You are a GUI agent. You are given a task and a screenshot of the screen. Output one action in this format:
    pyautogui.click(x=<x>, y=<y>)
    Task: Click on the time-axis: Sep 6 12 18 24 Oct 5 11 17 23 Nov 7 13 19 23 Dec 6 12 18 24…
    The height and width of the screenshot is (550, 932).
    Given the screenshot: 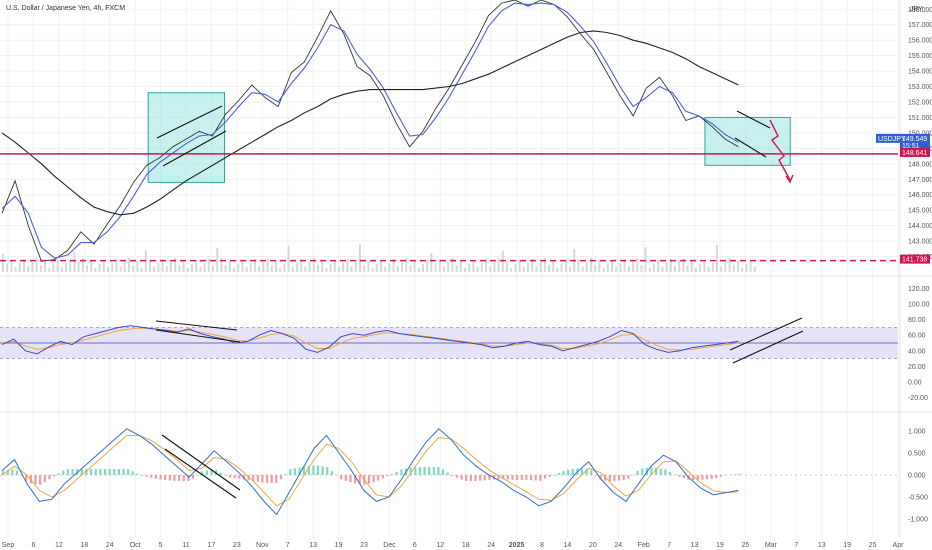 What is the action you would take?
    pyautogui.click(x=453, y=545)
    